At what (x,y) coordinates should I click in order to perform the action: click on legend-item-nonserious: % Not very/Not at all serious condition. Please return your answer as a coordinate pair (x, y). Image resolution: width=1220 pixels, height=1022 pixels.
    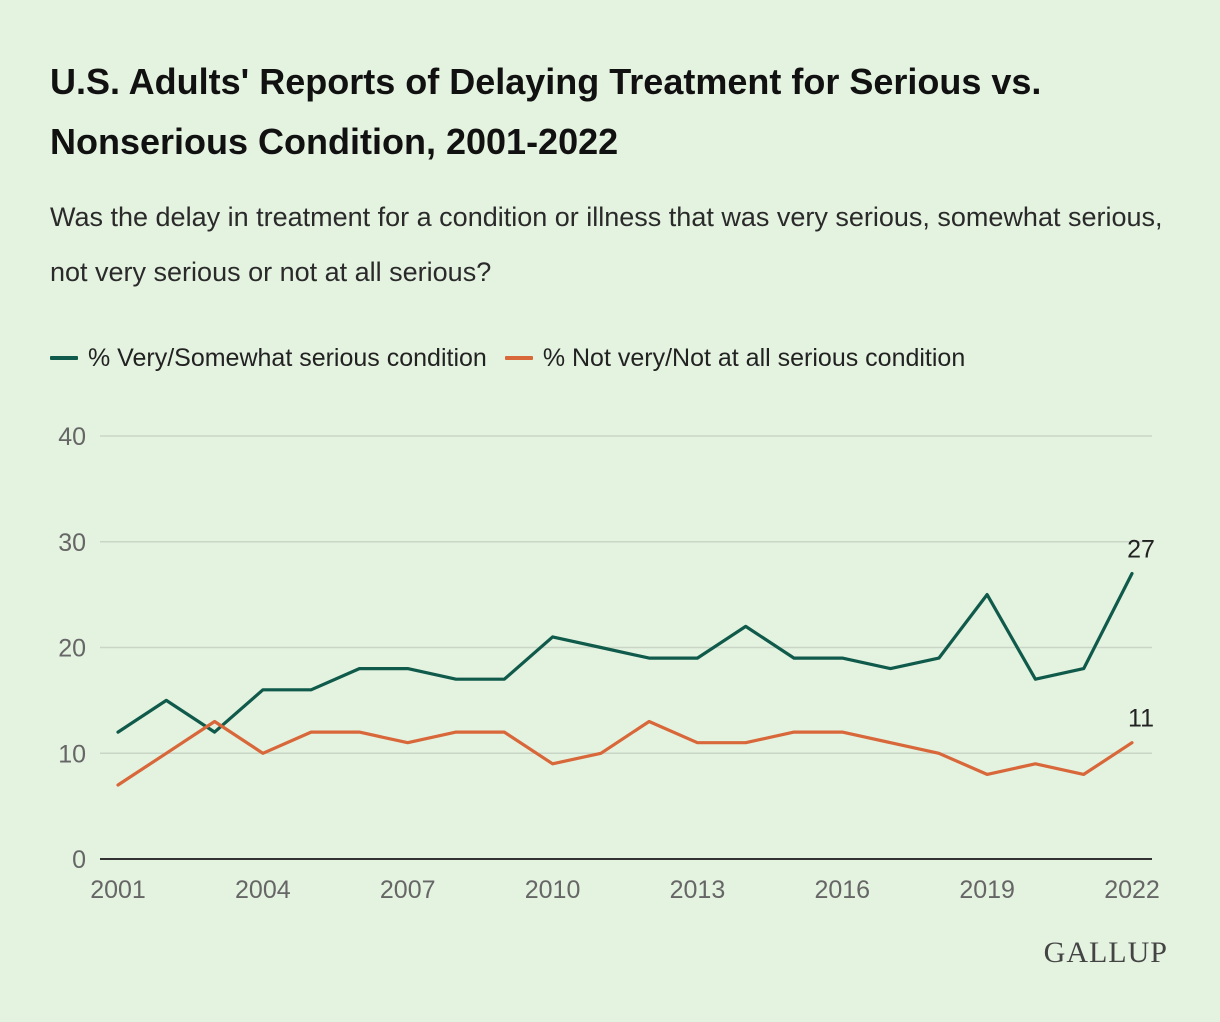
    Looking at the image, I should click on (735, 358).